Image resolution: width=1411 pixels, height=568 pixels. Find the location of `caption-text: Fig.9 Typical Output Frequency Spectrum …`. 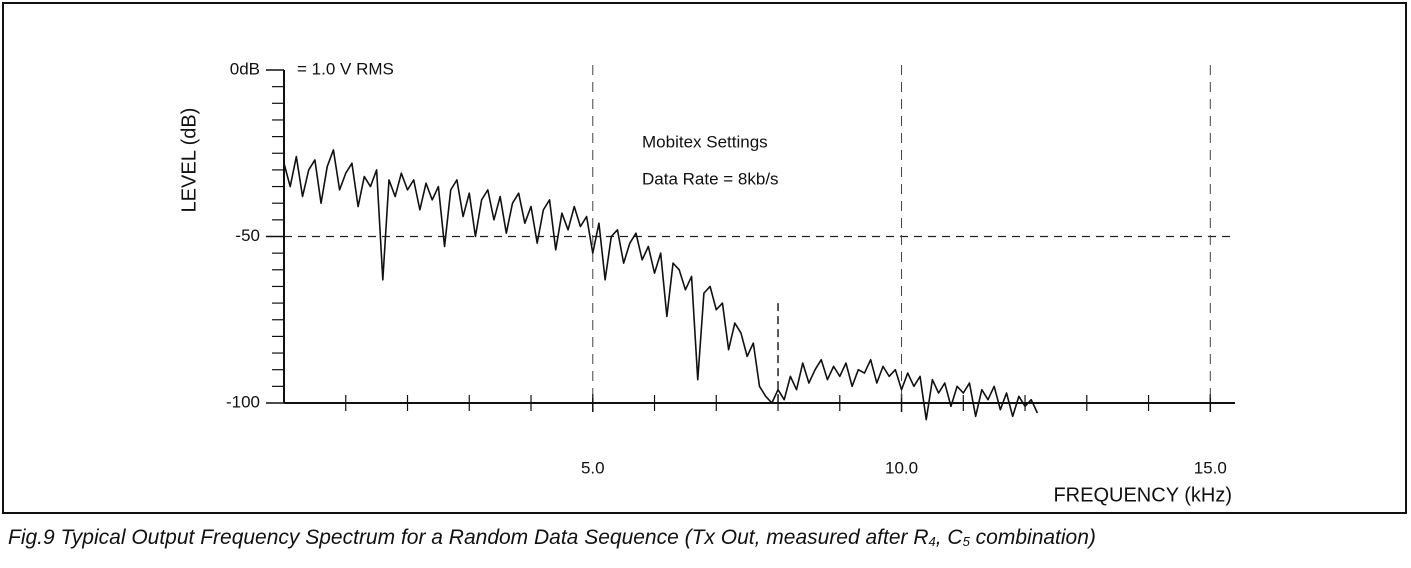

caption-text: Fig.9 Typical Output Frequency Spectrum … is located at coordinates (468, 537).